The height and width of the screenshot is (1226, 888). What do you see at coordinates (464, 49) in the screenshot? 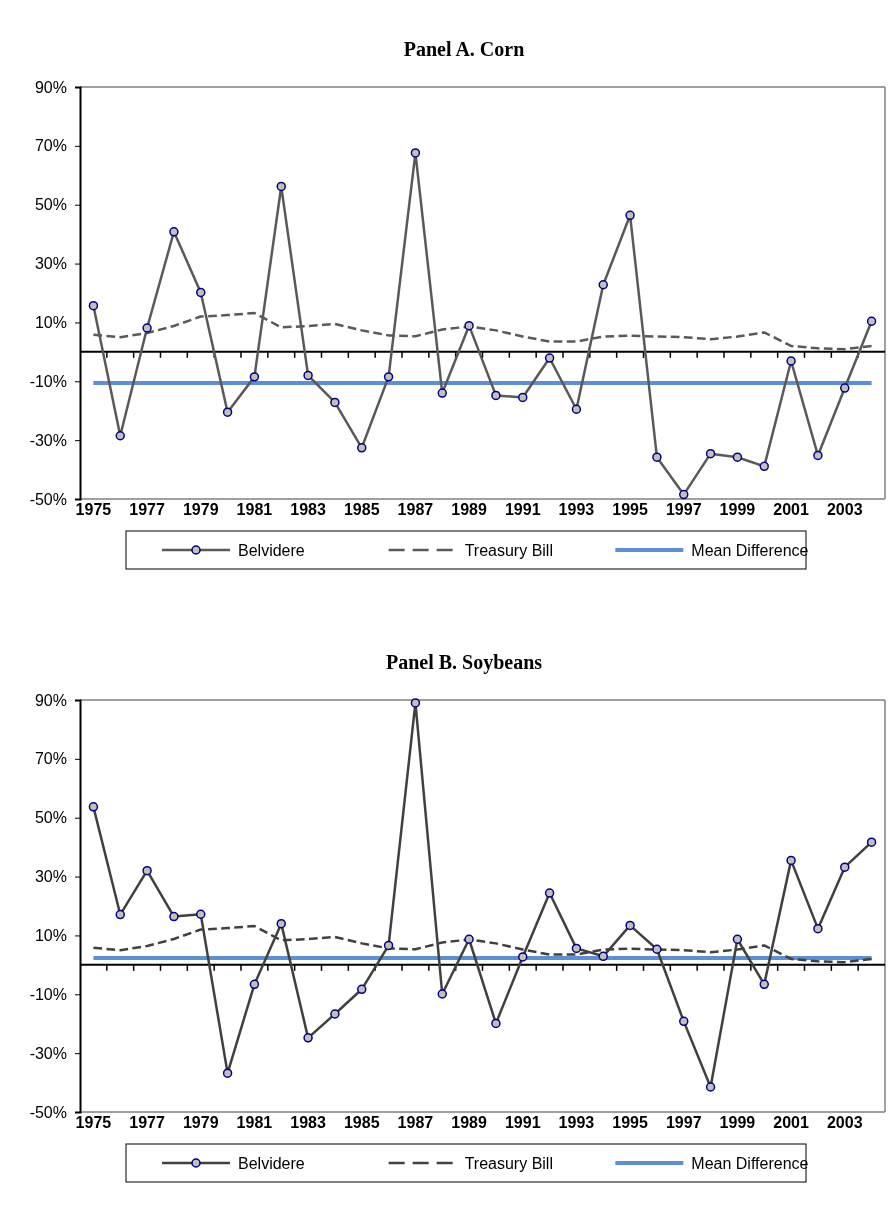
I see `chart-title: Panel A. Corn` at bounding box center [464, 49].